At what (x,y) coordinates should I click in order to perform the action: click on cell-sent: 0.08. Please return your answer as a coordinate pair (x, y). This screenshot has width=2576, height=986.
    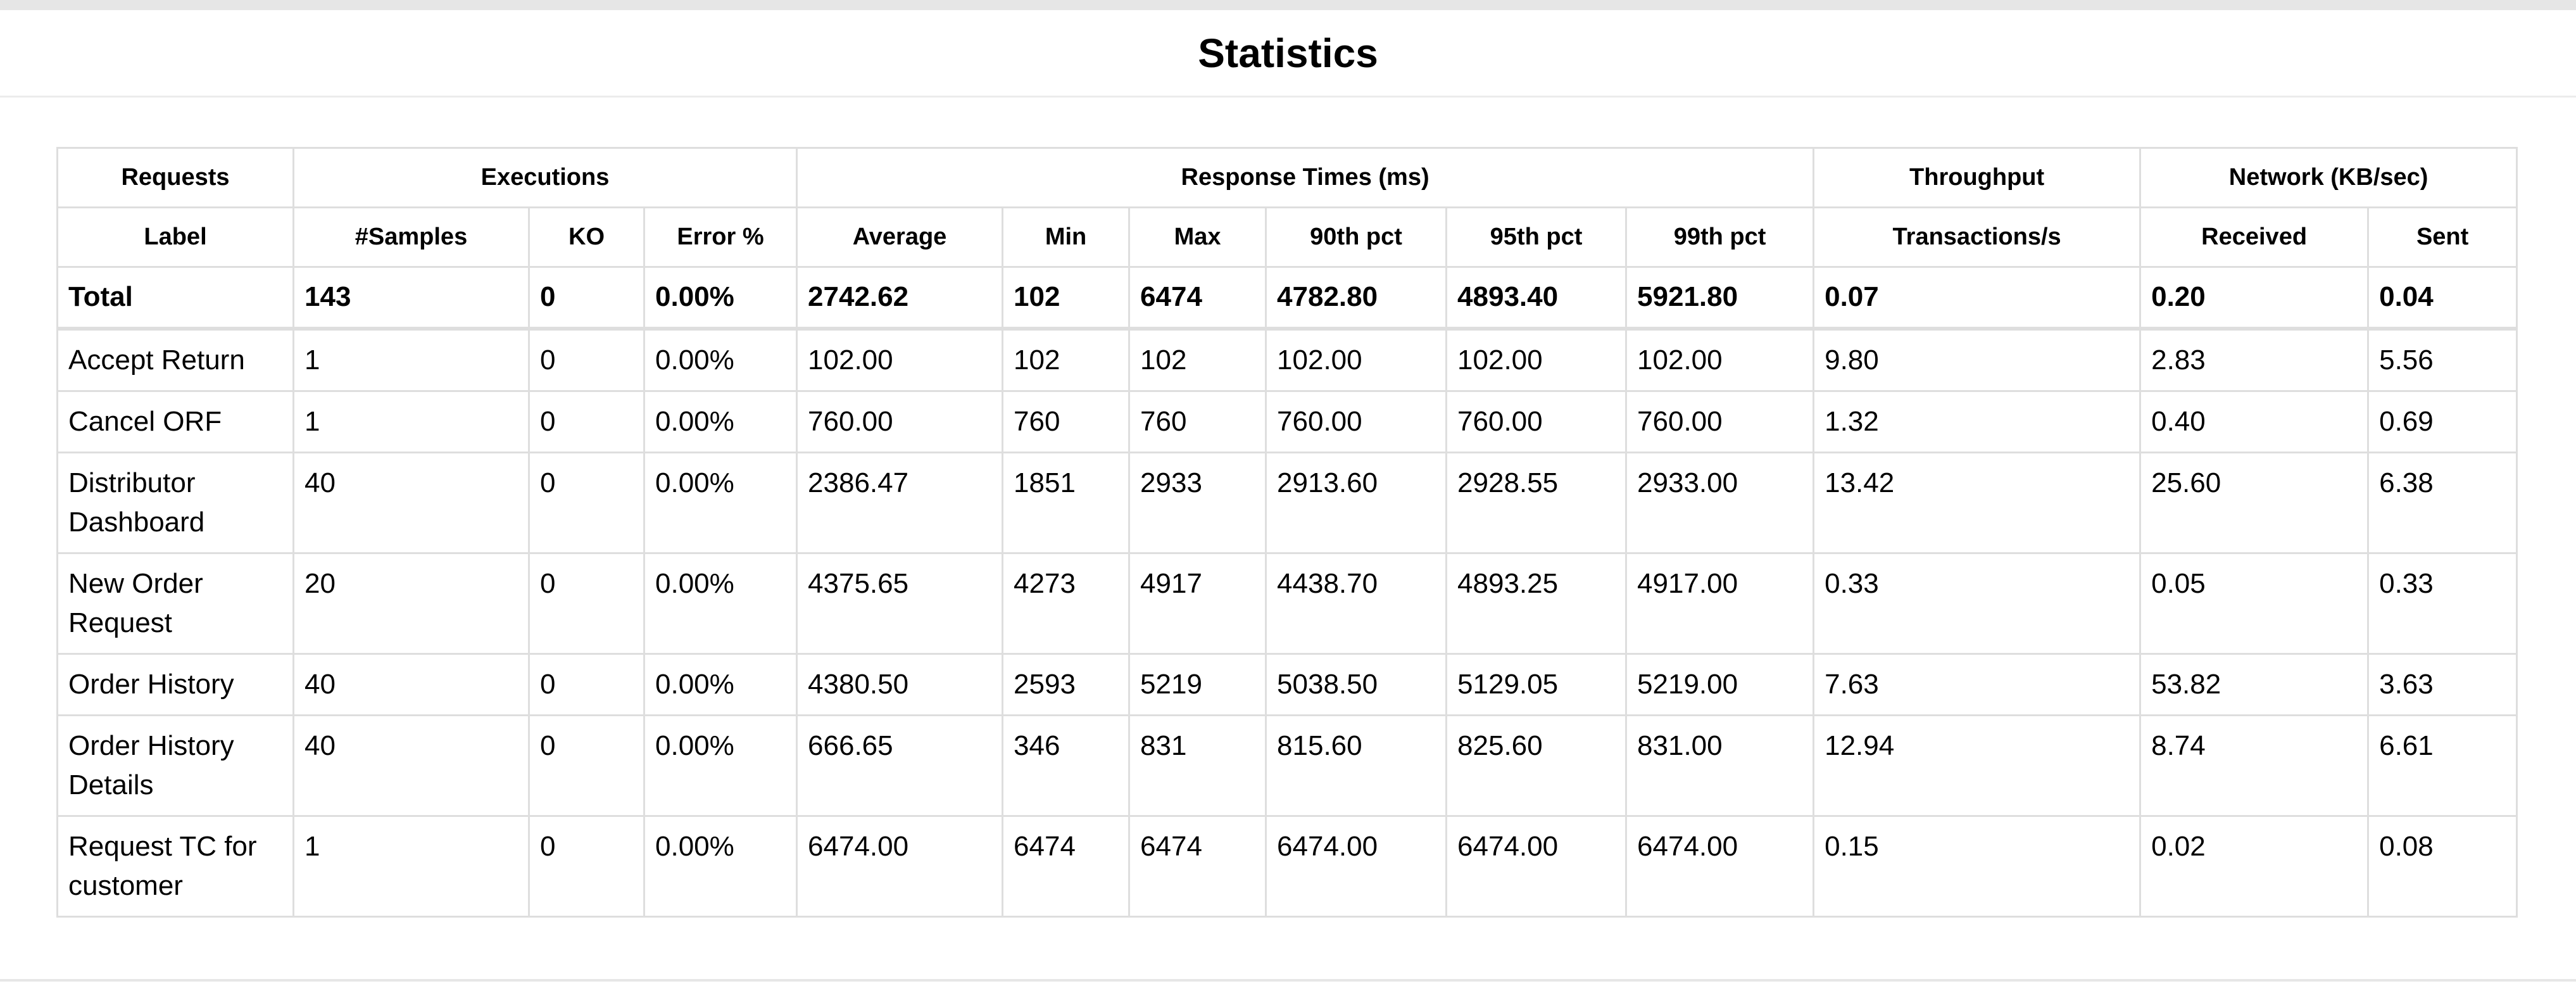
    Looking at the image, I should click on (2442, 866).